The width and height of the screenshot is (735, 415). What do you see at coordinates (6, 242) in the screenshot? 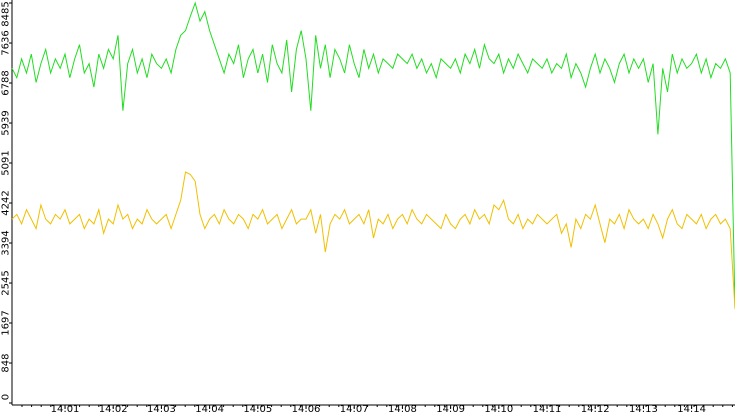
I see `y-tick-label: 3394` at bounding box center [6, 242].